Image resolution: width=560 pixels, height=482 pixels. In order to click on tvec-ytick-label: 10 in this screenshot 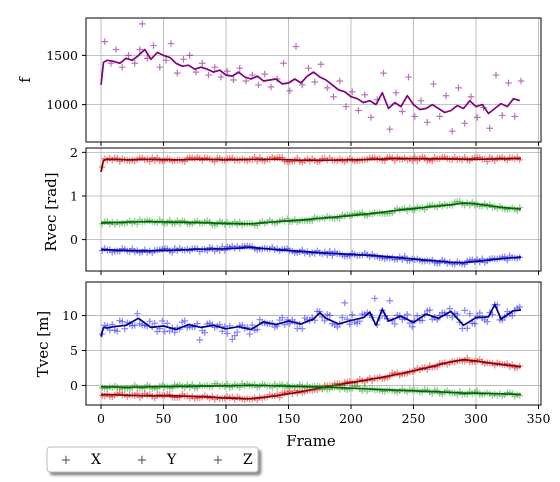, I will do `click(70, 315)`.